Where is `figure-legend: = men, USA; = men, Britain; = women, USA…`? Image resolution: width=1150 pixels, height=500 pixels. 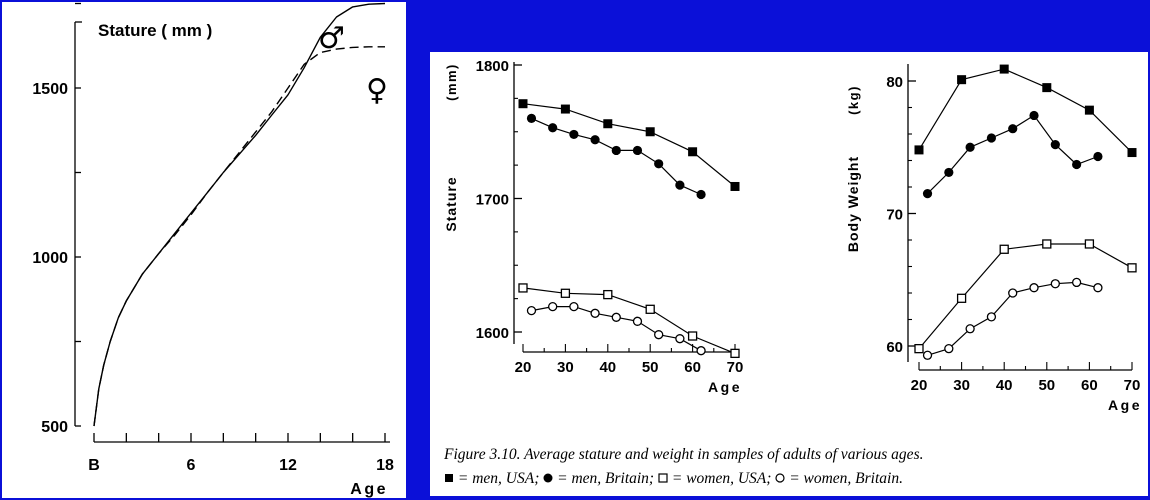
figure-legend: = men, USA; = men, Britain; = women, USA… is located at coordinates (794, 479).